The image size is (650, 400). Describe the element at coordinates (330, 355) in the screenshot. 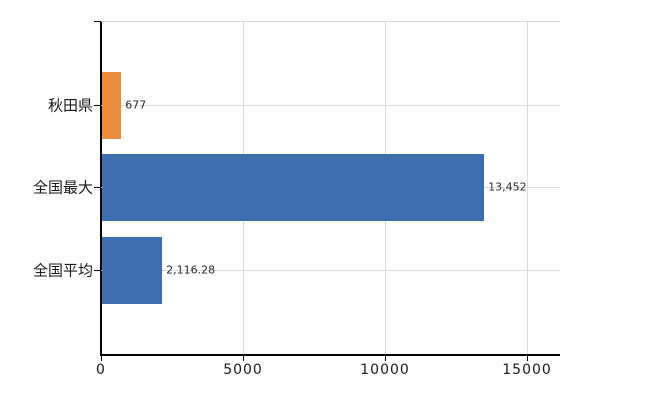

I see `x-axis-line` at that location.